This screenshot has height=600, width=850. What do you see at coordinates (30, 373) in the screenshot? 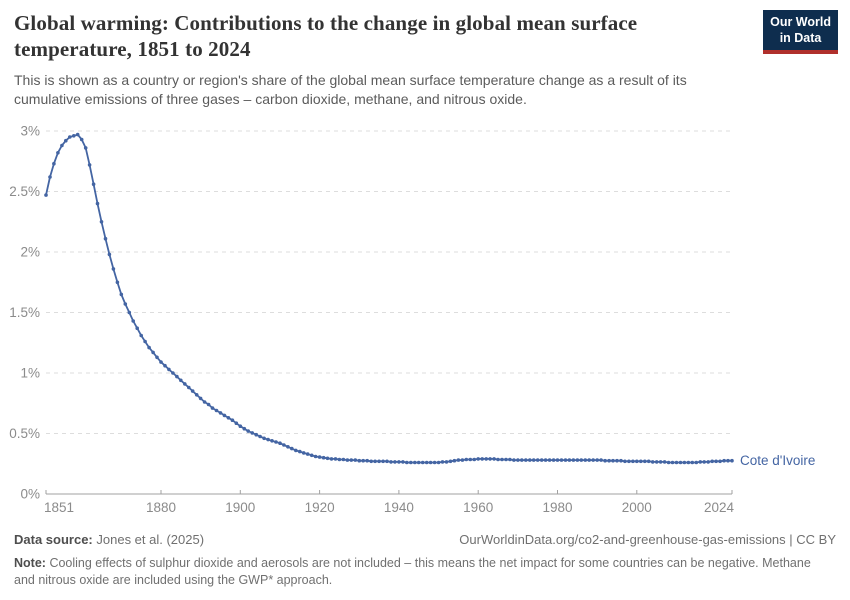
I see `y-axis-tick-label: 1%` at bounding box center [30, 373].